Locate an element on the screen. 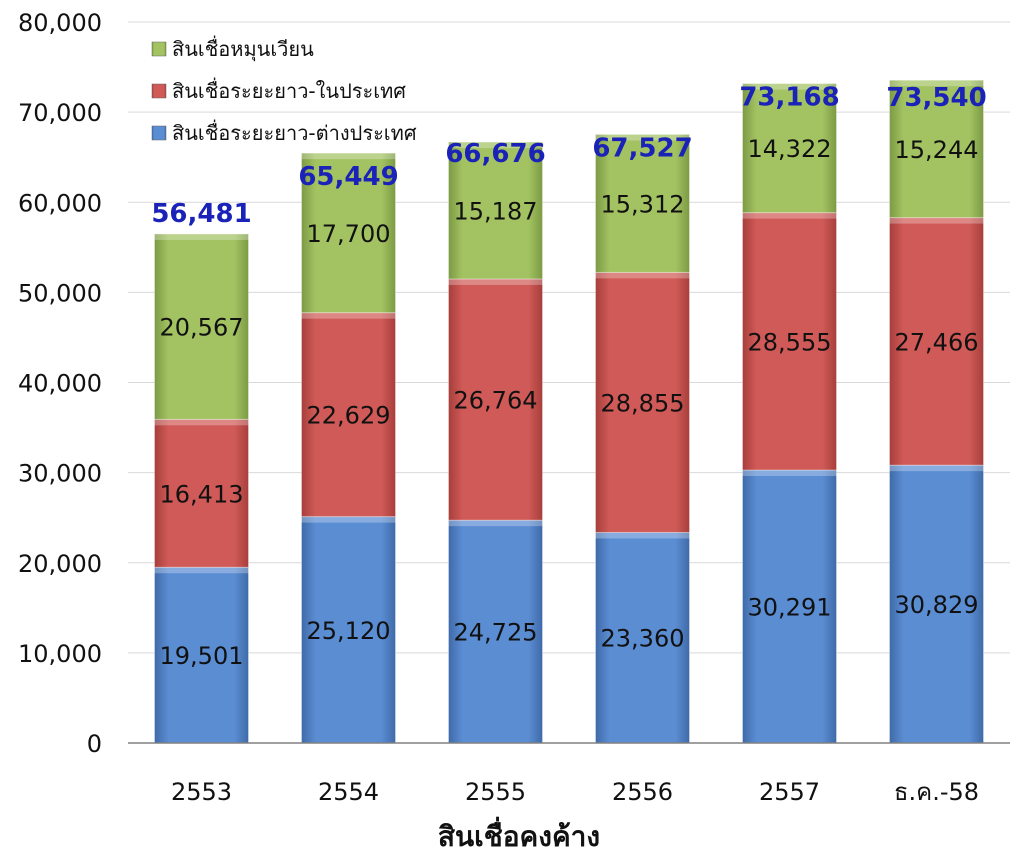  data-label: 30,291 is located at coordinates (790, 608).